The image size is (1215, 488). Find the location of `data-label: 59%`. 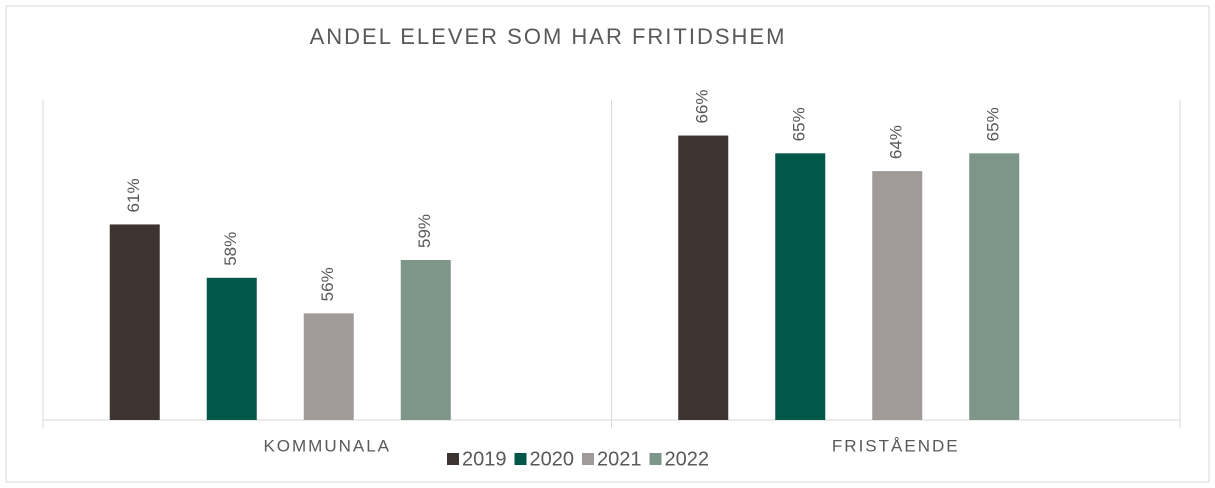

data-label: 59% is located at coordinates (424, 231).